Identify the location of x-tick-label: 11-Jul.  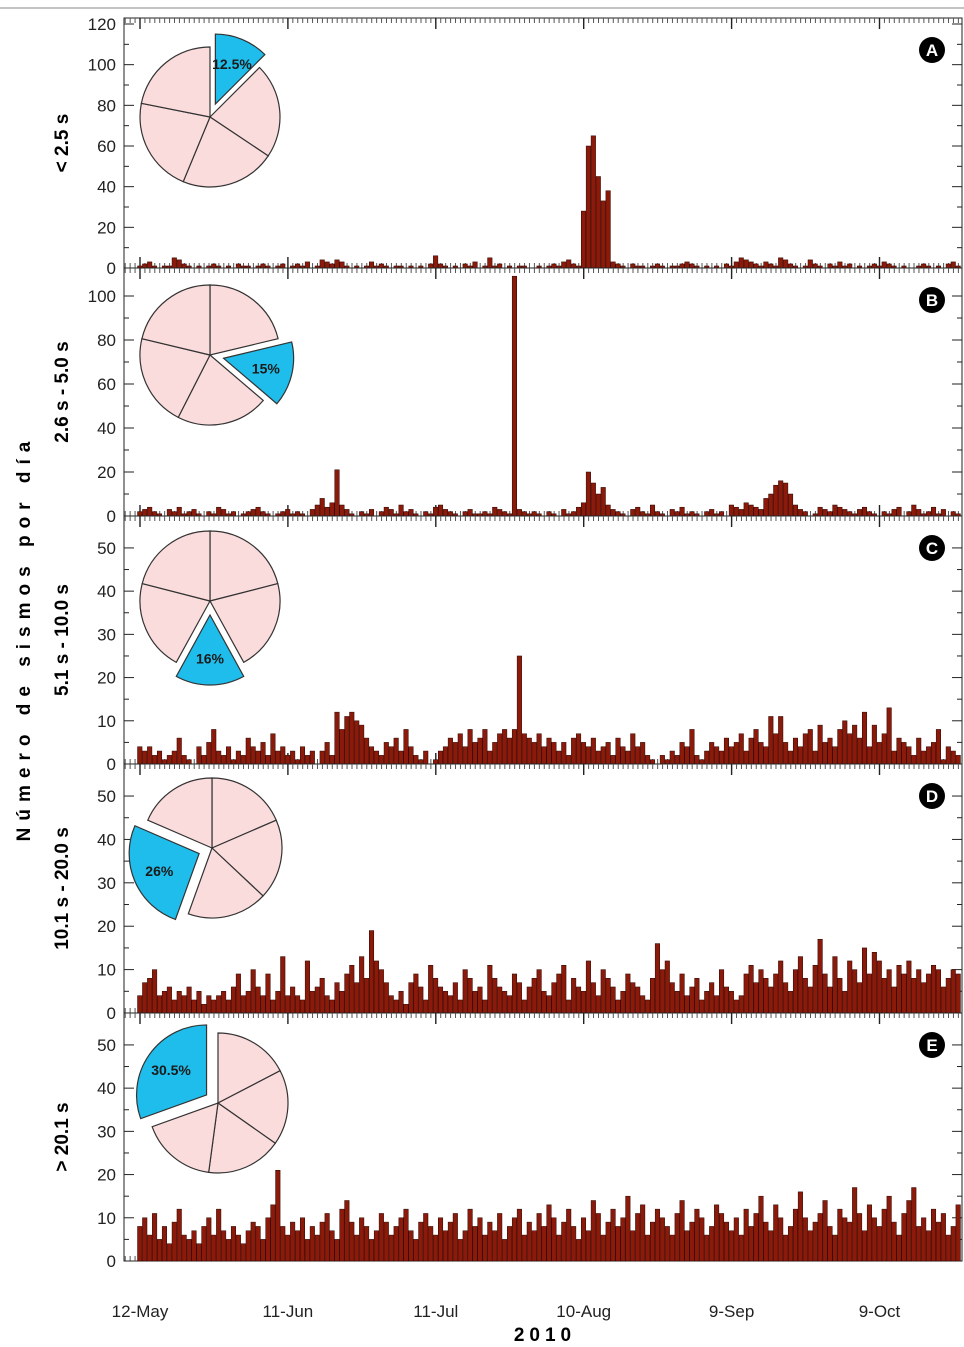
(435, 1311).